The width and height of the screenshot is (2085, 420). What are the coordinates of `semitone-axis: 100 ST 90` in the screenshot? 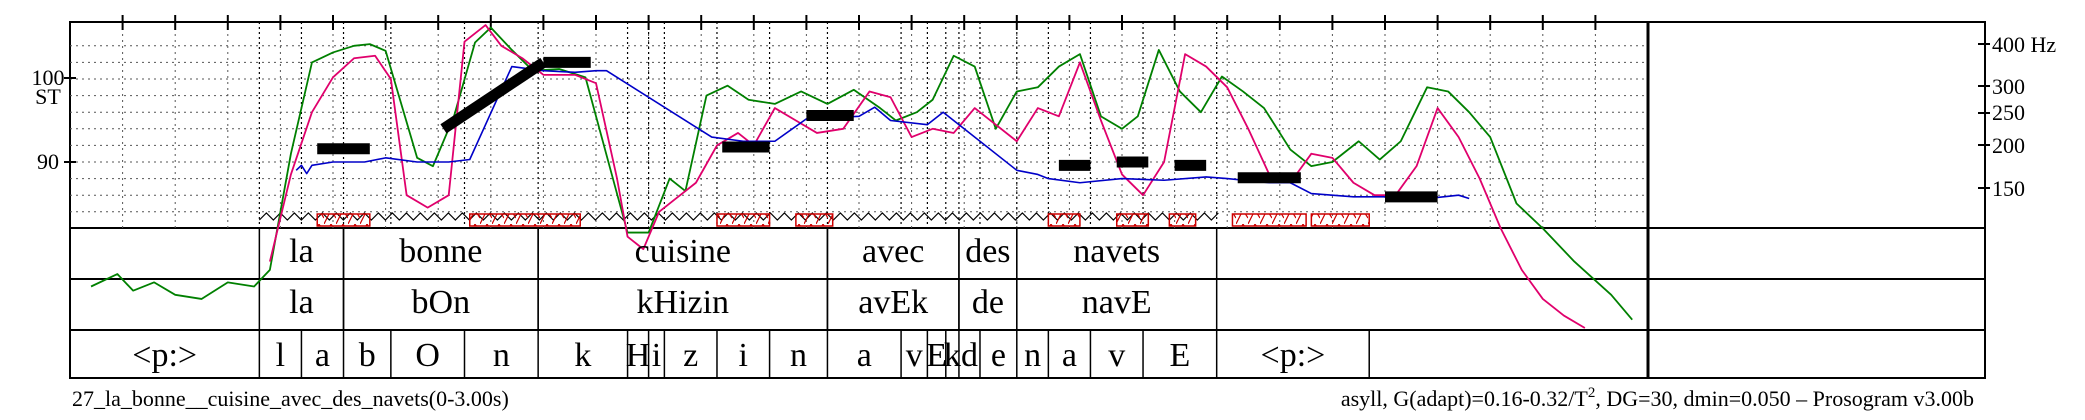 It's located at (48, 119).